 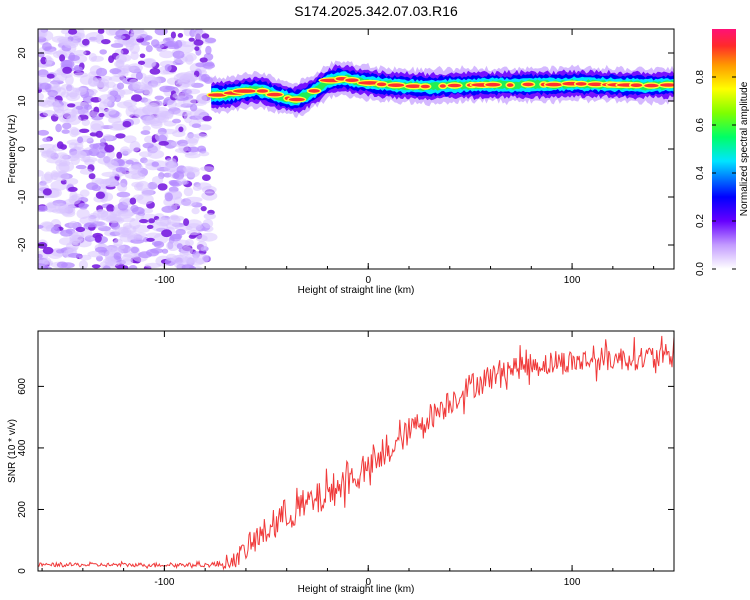 What do you see at coordinates (744, 148) in the screenshot?
I see `colorbar-label: Normalized spectral amplitude` at bounding box center [744, 148].